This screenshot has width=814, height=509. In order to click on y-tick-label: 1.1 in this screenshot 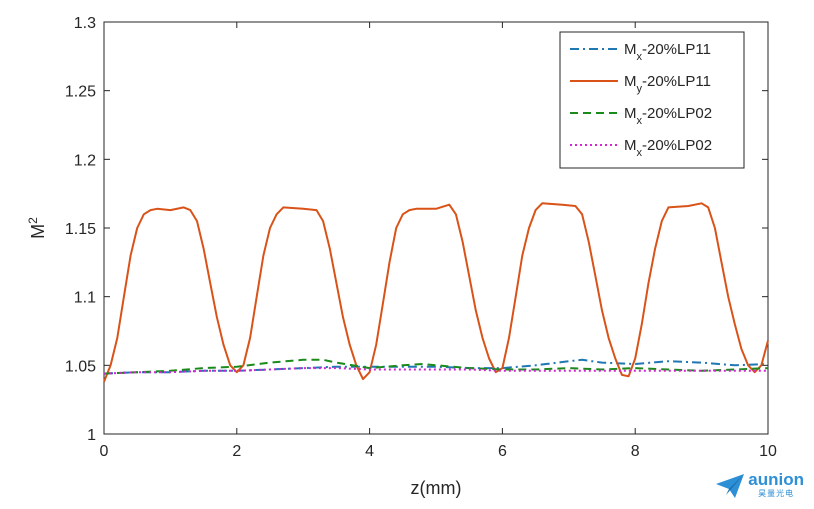, I will do `click(85, 298)`.